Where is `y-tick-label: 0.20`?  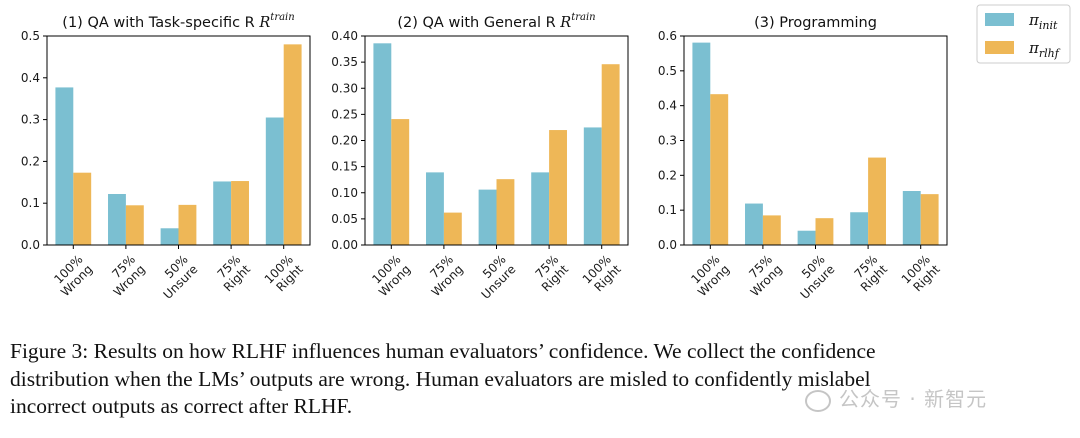
y-tick-label: 0.20 is located at coordinates (344, 141).